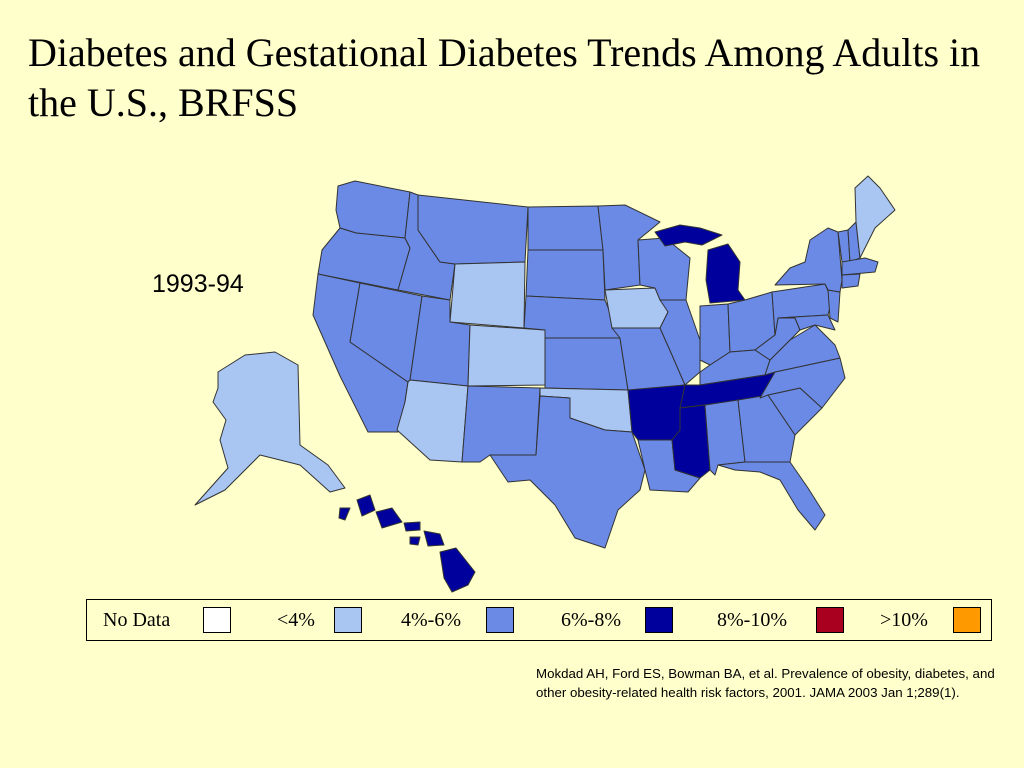  Describe the element at coordinates (198, 284) in the screenshot. I see `year-label: 1993-94` at that location.